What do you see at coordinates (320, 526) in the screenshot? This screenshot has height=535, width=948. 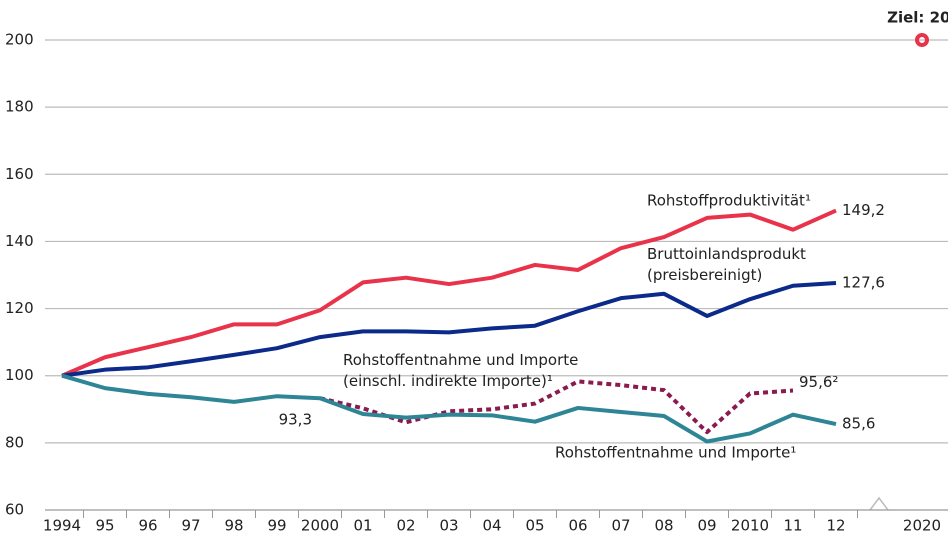 I see `x-tick-label: 2000` at bounding box center [320, 526].